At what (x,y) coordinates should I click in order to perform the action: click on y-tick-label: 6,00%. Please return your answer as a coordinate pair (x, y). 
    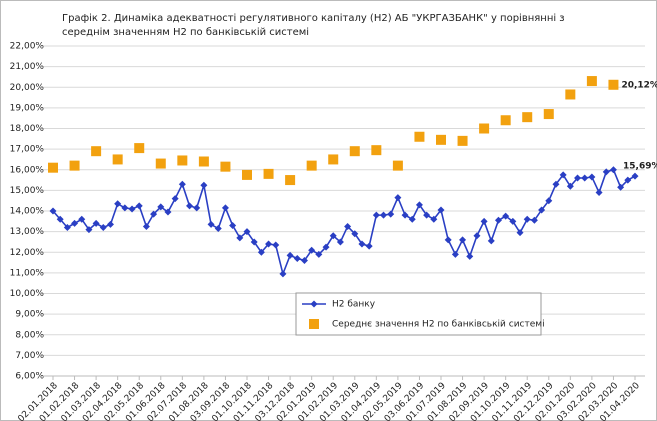
    Looking at the image, I should click on (29, 377).